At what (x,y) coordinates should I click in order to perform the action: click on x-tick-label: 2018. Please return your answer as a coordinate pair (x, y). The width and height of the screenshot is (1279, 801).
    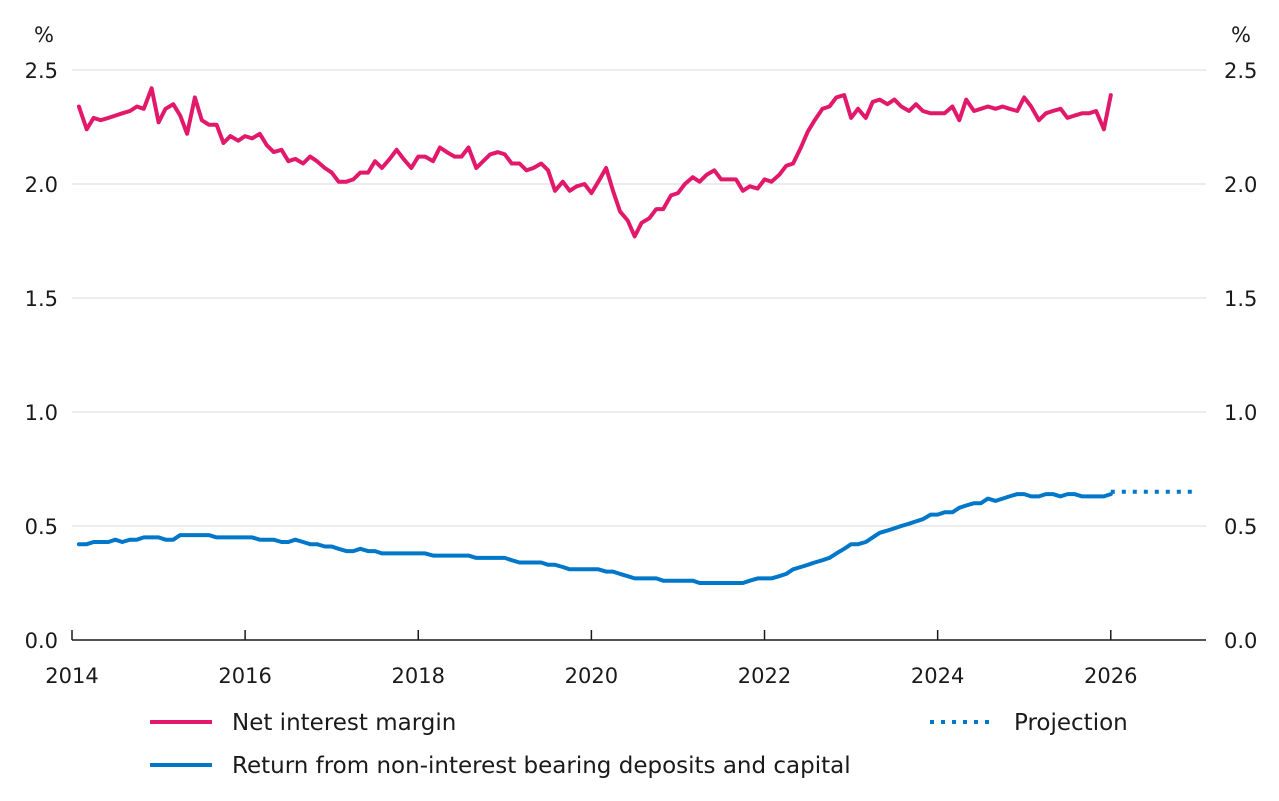
    Looking at the image, I should click on (418, 676).